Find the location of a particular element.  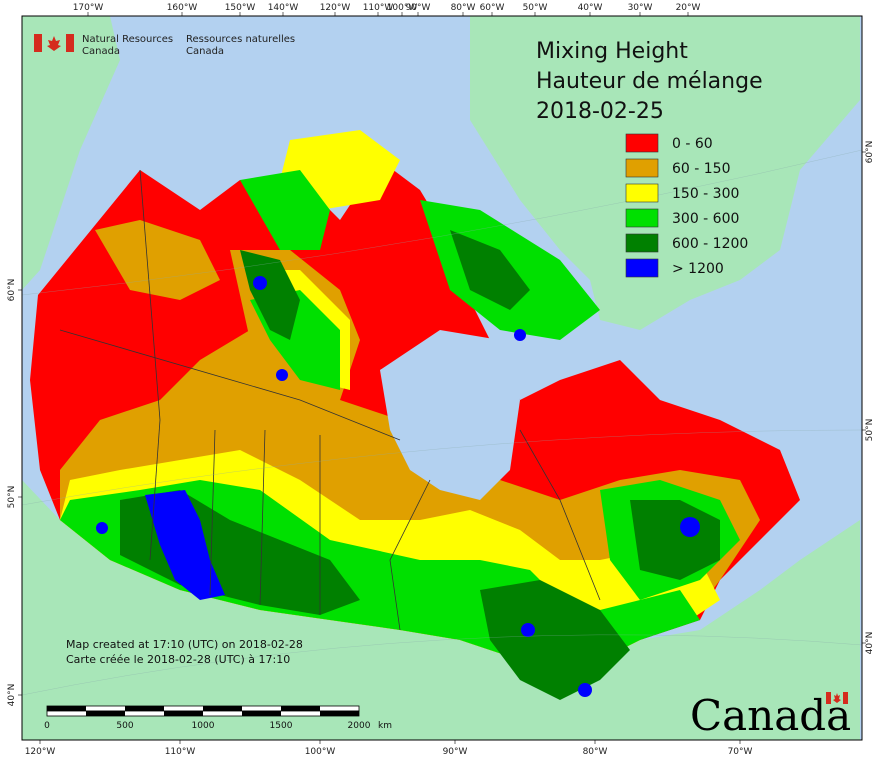

bottom-tick-label: 100°W is located at coordinates (320, 752).